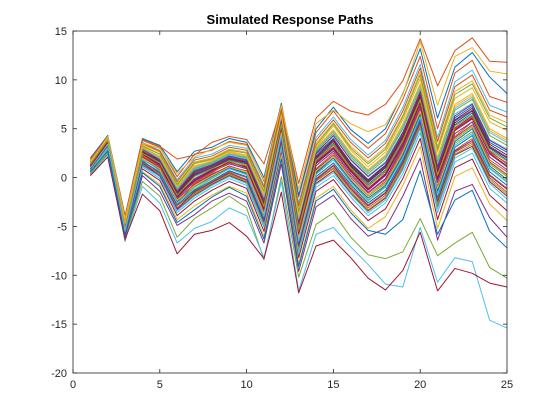 The width and height of the screenshot is (560, 420). Describe the element at coordinates (73, 385) in the screenshot. I see `x-tick-label: 0` at that location.